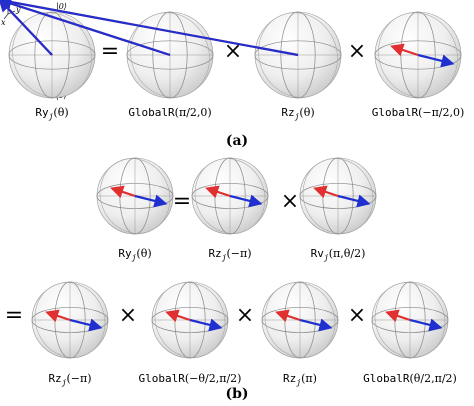 The image size is (474, 406). I want to click on label-part: (π,θ/2), so click(347, 253).